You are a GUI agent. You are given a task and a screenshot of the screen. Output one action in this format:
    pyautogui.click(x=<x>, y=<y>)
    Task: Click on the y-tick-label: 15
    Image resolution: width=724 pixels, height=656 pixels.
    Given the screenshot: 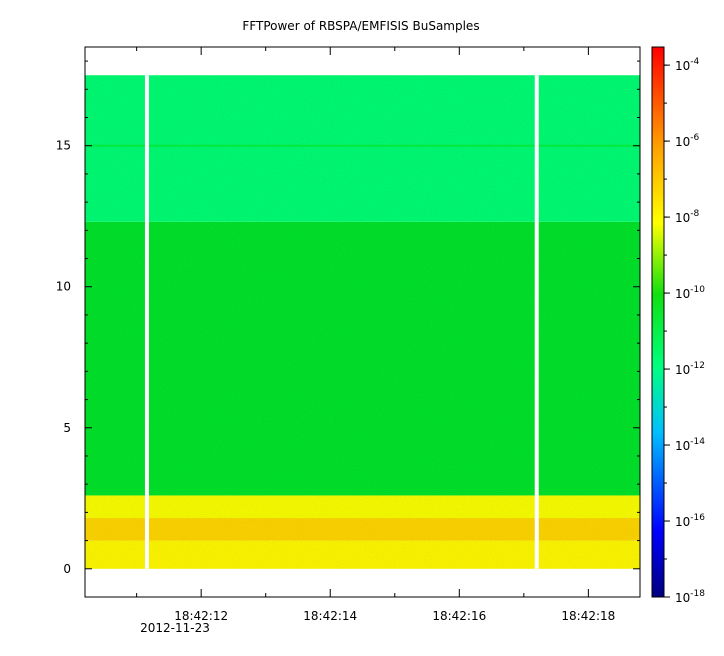 What is the action you would take?
    pyautogui.click(x=63, y=146)
    